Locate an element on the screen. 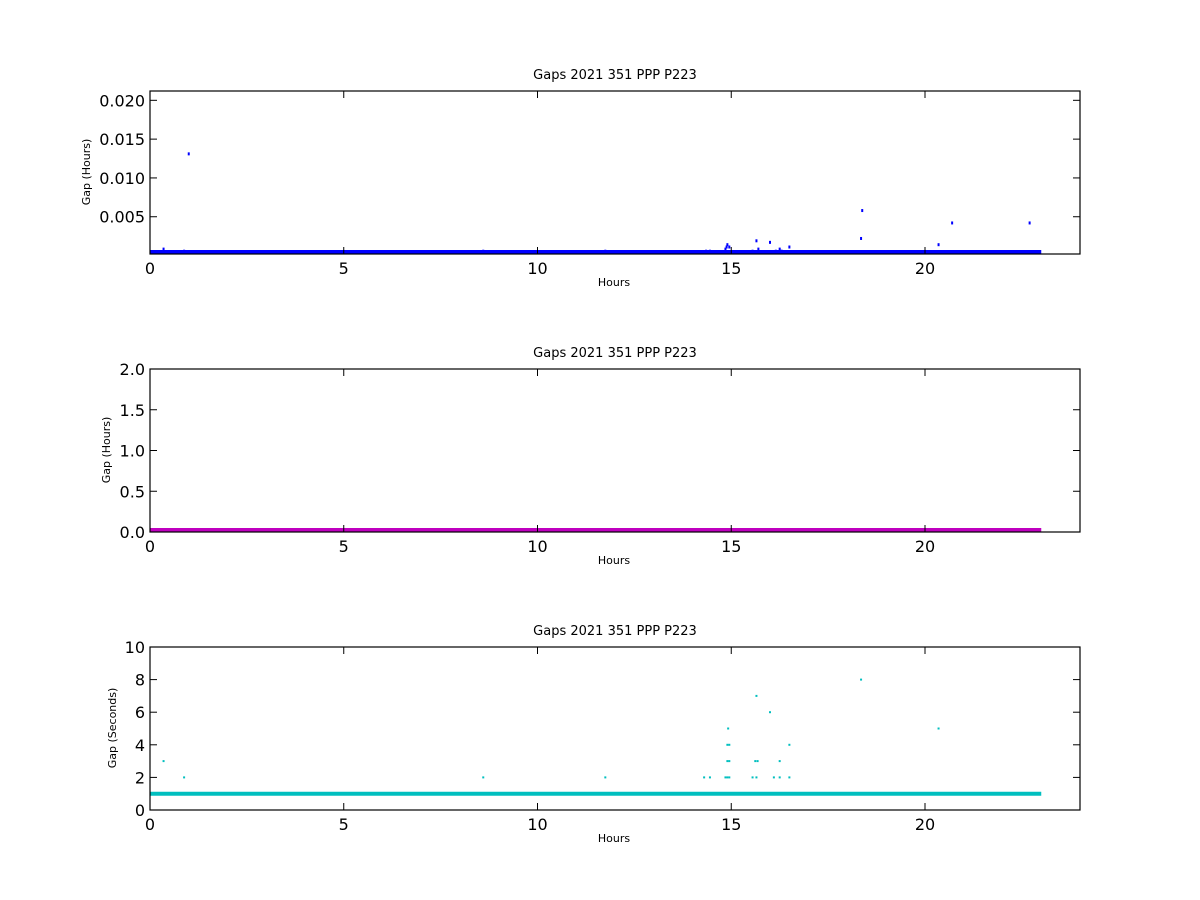 Image resolution: width=1200 pixels, height=900 pixels. y-tick-label: 1.5 is located at coordinates (132, 410).